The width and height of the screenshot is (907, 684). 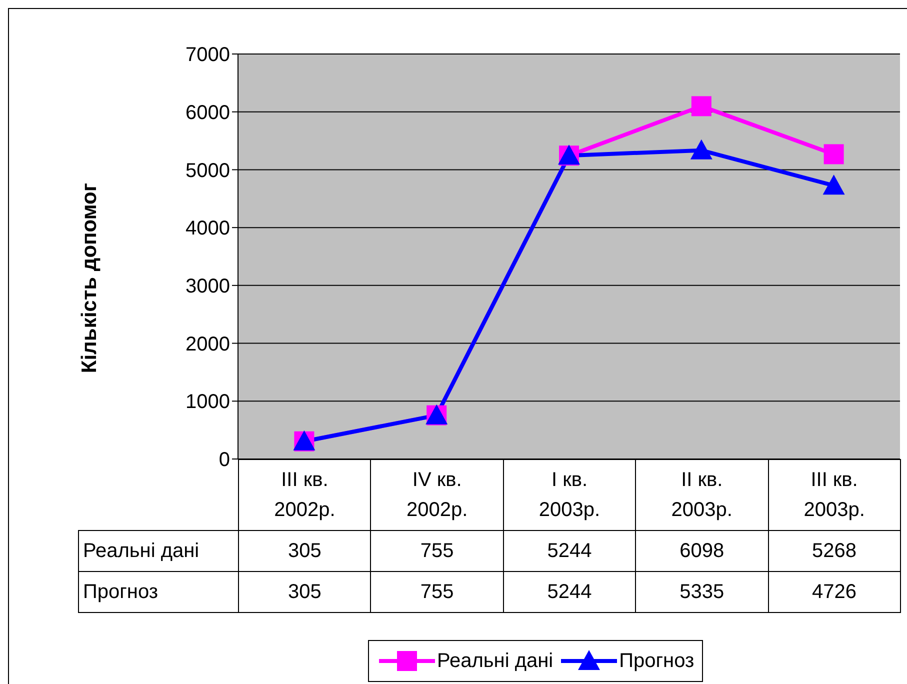 I want to click on y-tick-label: 0, so click(x=224, y=460).